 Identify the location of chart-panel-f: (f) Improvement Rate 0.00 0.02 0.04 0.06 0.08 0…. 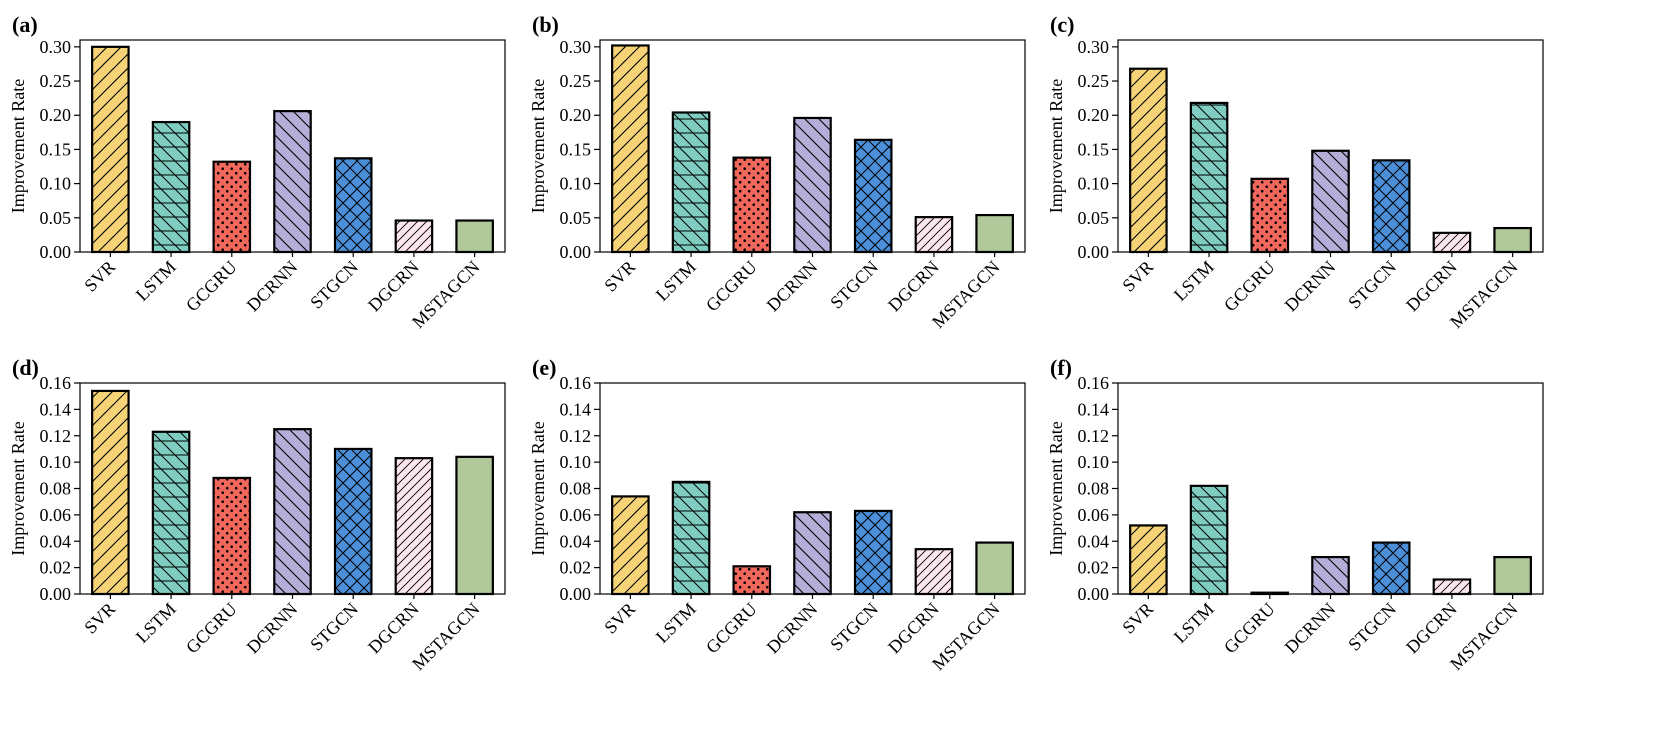
(1295, 514).